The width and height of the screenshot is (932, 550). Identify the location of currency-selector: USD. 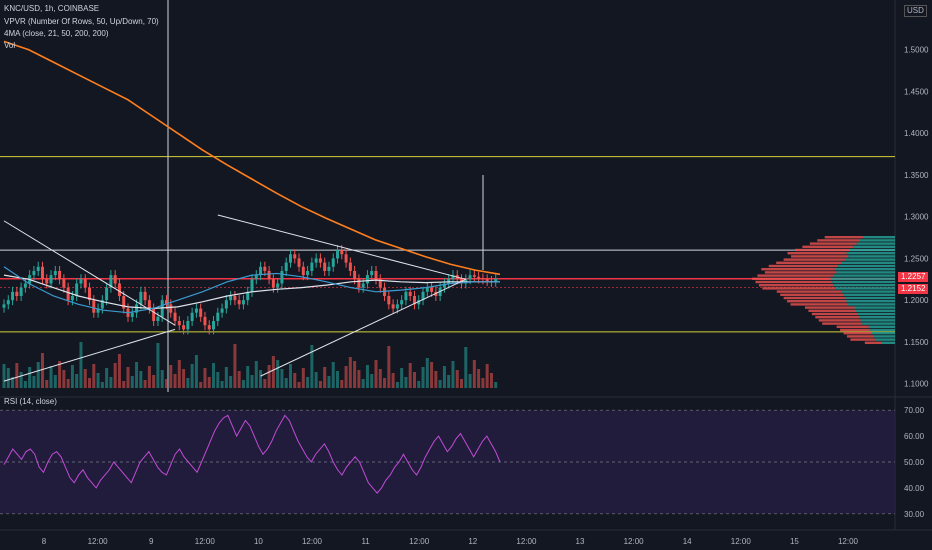
(915, 11).